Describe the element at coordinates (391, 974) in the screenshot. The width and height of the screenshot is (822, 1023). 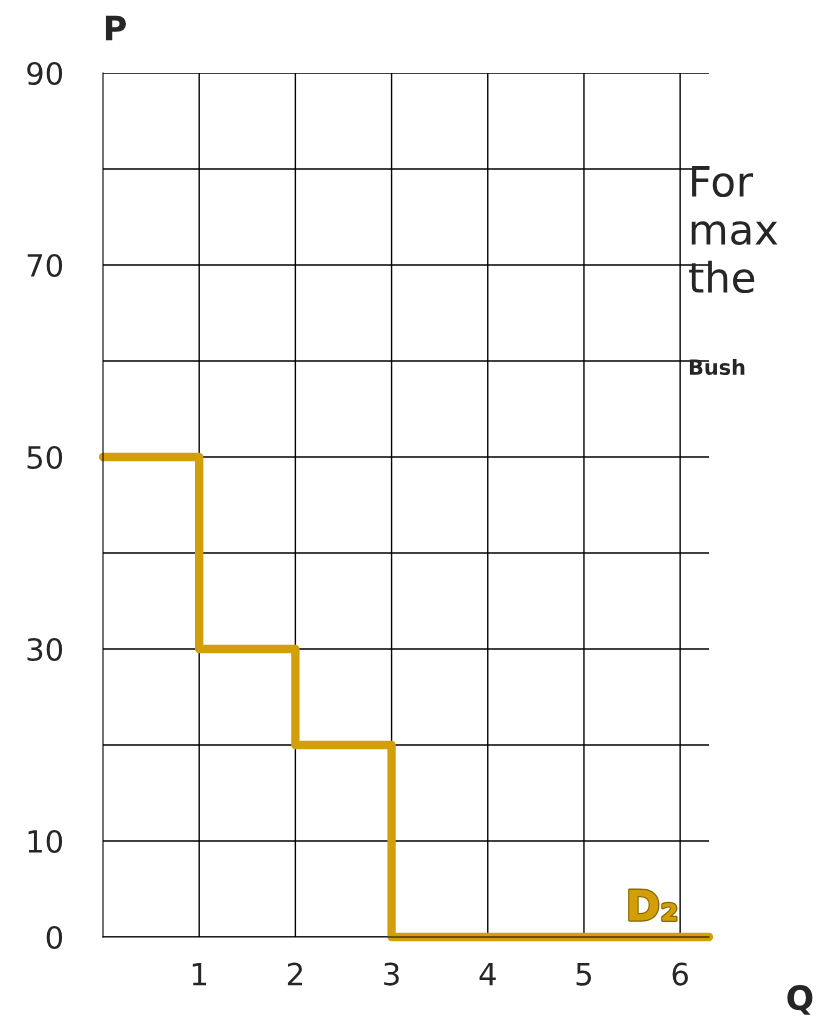
I see `x-tick-label: 3` at that location.